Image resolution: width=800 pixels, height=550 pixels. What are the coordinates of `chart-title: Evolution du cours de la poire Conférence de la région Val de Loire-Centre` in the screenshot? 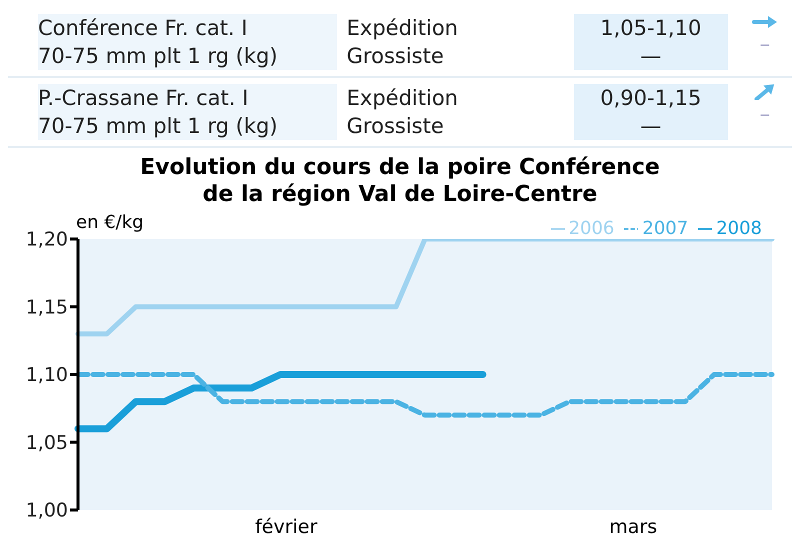 It's located at (400, 181).